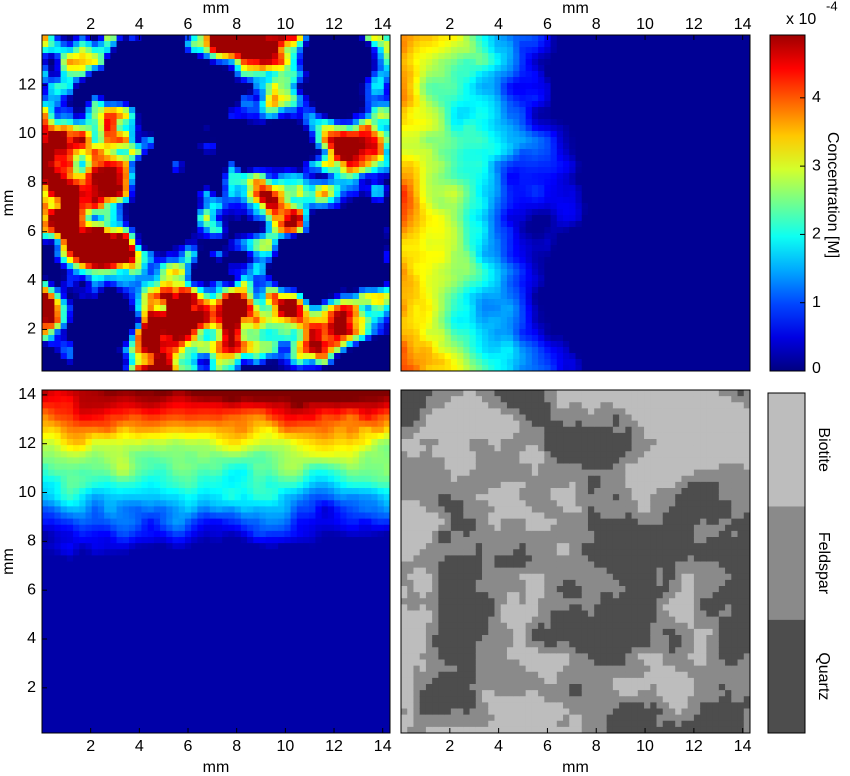  I want to click on x-tick-label: 8, so click(236, 24).